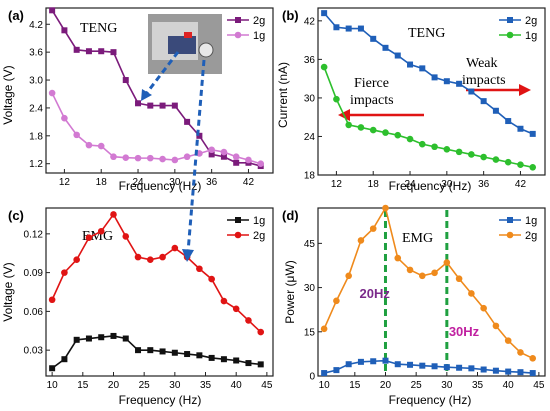 The image size is (550, 411). What do you see at coordinates (98, 28) in the screenshot?
I see `panel-a-teng-label: TENG` at bounding box center [98, 28].